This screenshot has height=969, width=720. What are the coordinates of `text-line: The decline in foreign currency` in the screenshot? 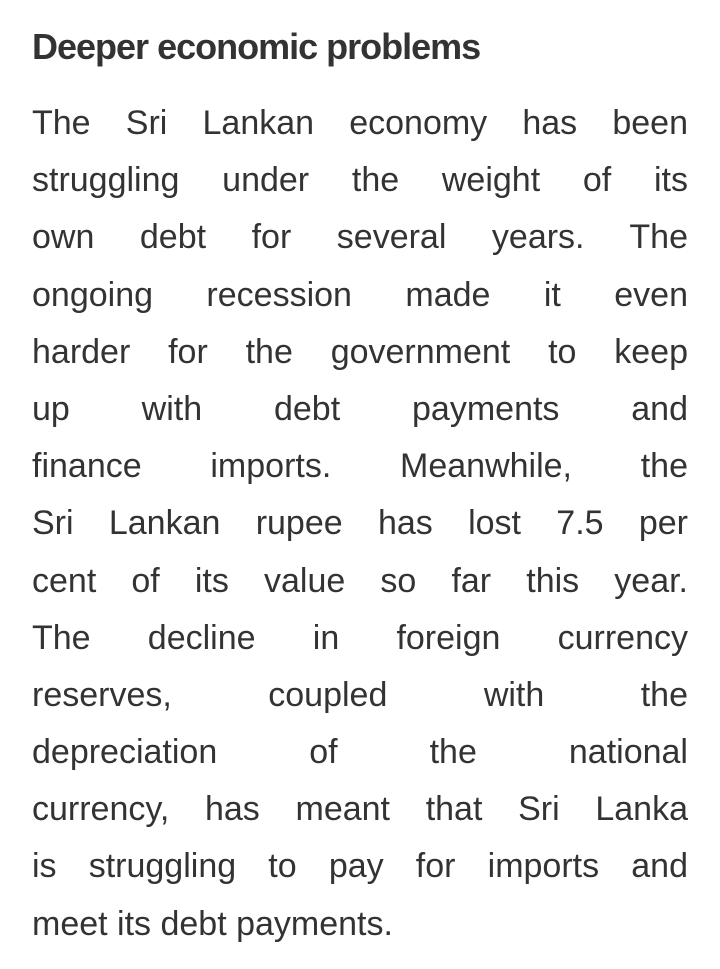 It's located at (360, 637).